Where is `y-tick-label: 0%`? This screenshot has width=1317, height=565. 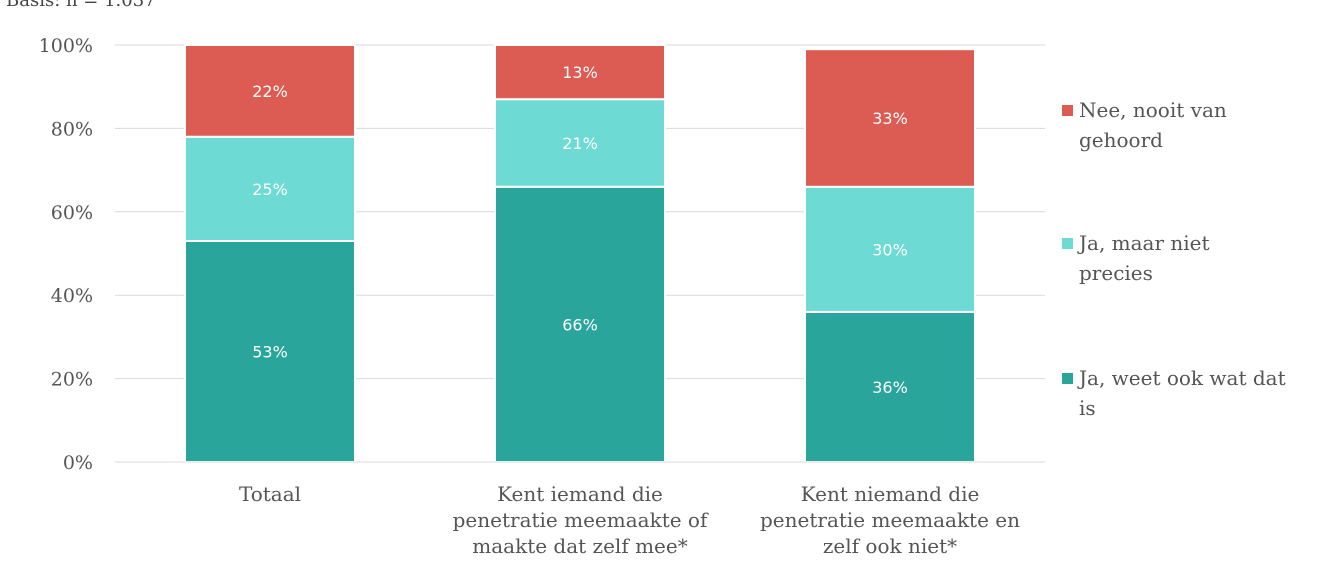 y-tick-label: 0% is located at coordinates (78, 463).